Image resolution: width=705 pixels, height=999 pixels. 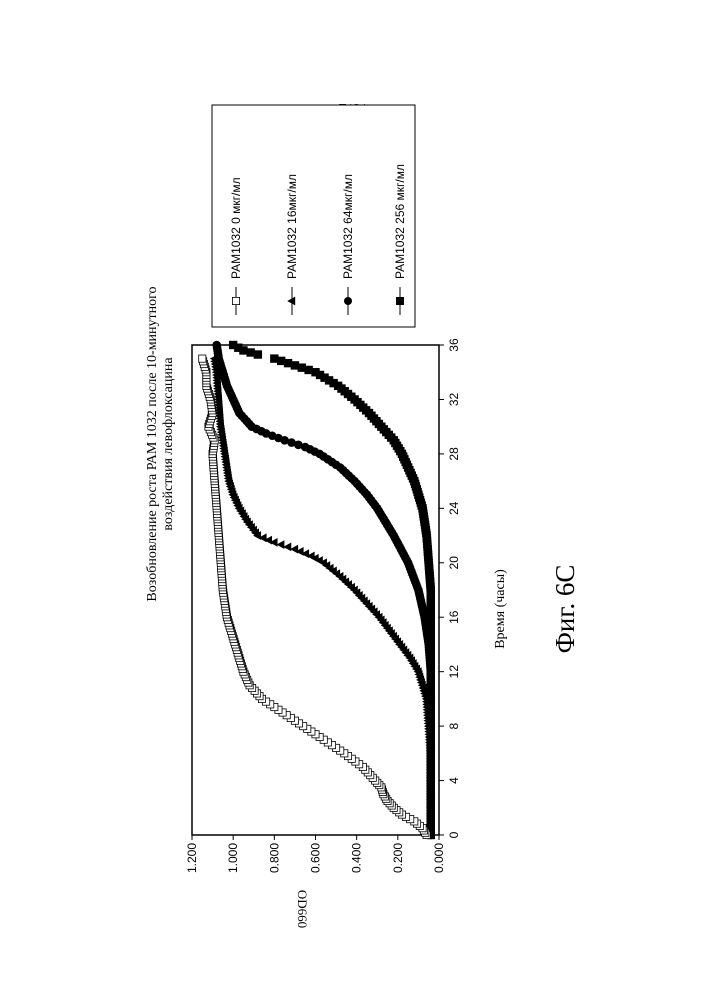 What do you see at coordinates (292, 226) in the screenshot?
I see `legend-label: PAM1032 16мкг/мл` at bounding box center [292, 226].